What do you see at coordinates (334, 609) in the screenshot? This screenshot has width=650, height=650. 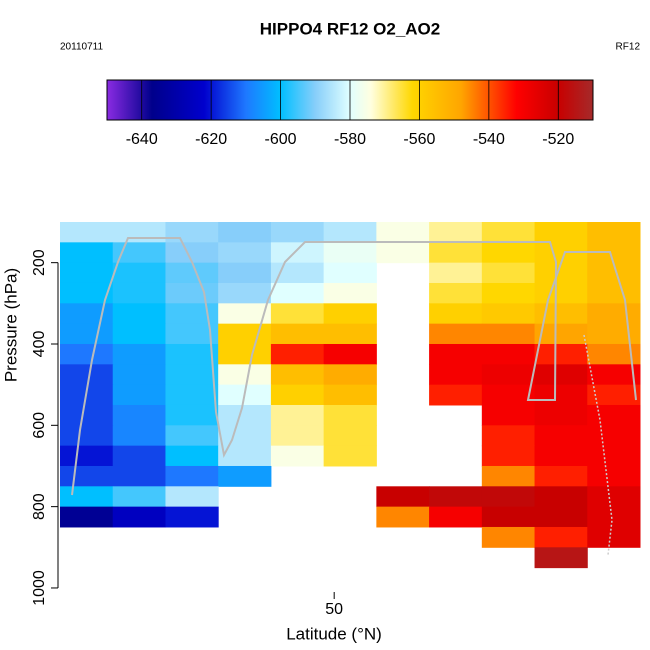 I see `x-tick-label: 50` at bounding box center [334, 609].